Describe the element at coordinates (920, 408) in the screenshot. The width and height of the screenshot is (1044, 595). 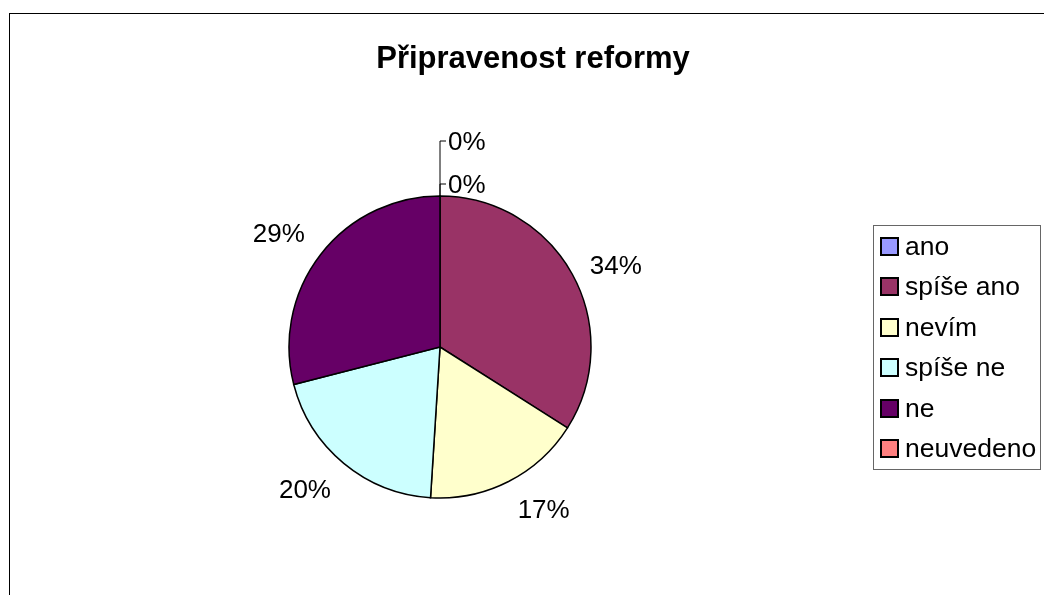
I see `legend-label: ne` at that location.